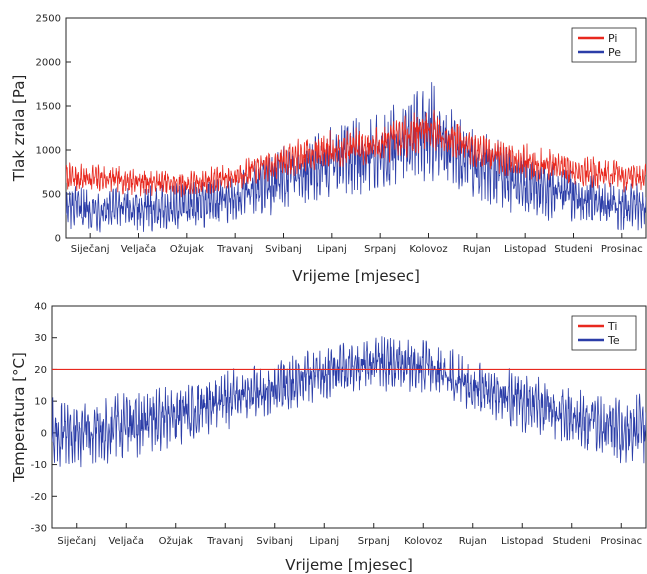  What do you see at coordinates (39, 465) in the screenshot?
I see `y-tick-label: -10` at bounding box center [39, 465].